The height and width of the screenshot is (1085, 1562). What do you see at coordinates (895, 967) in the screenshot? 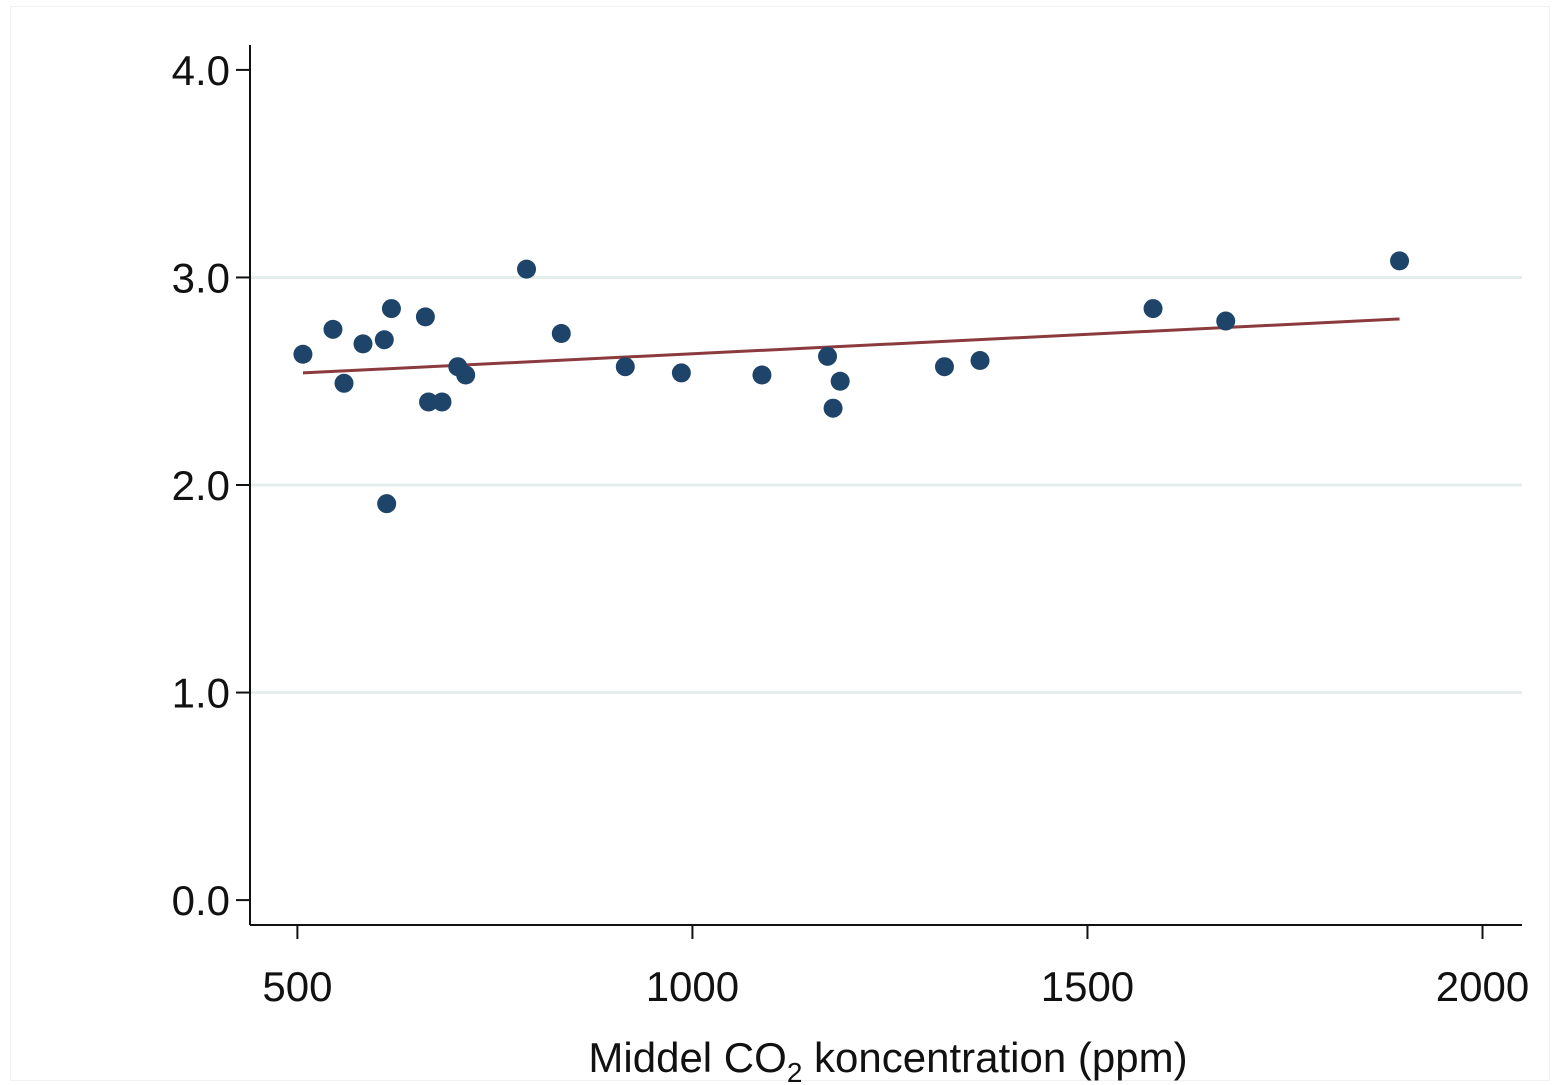
I see `x-axis-ticks: 500 1000 1500 2000` at bounding box center [895, 967].